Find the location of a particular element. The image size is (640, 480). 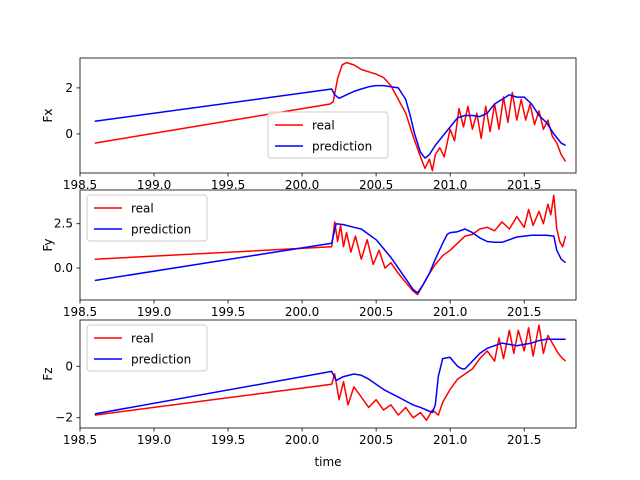

y-tick-label: 2 is located at coordinates (69, 88).